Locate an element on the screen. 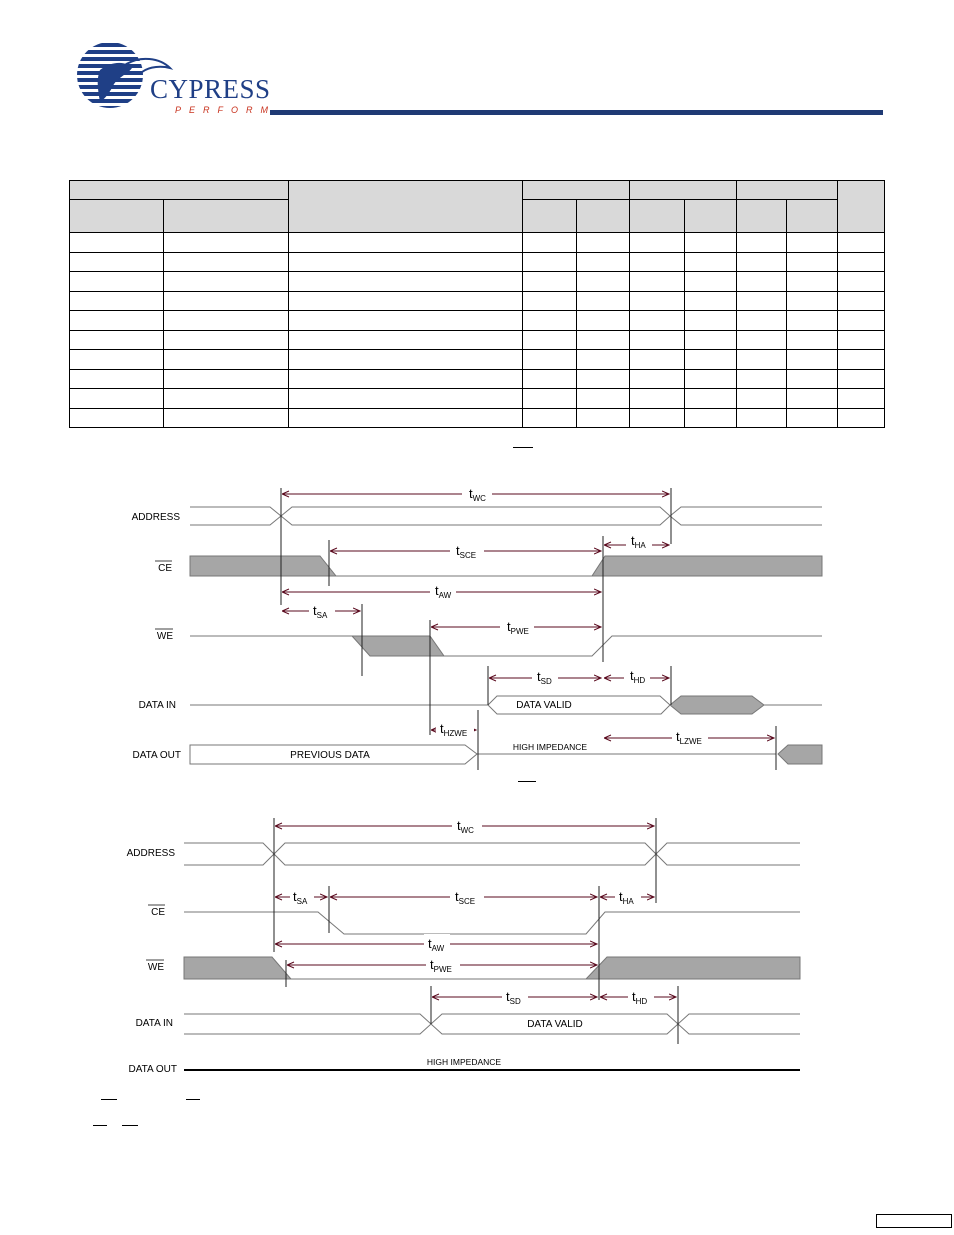 This screenshot has width=954, height=1235. brand-name: CYPRESS is located at coordinates (210, 89).